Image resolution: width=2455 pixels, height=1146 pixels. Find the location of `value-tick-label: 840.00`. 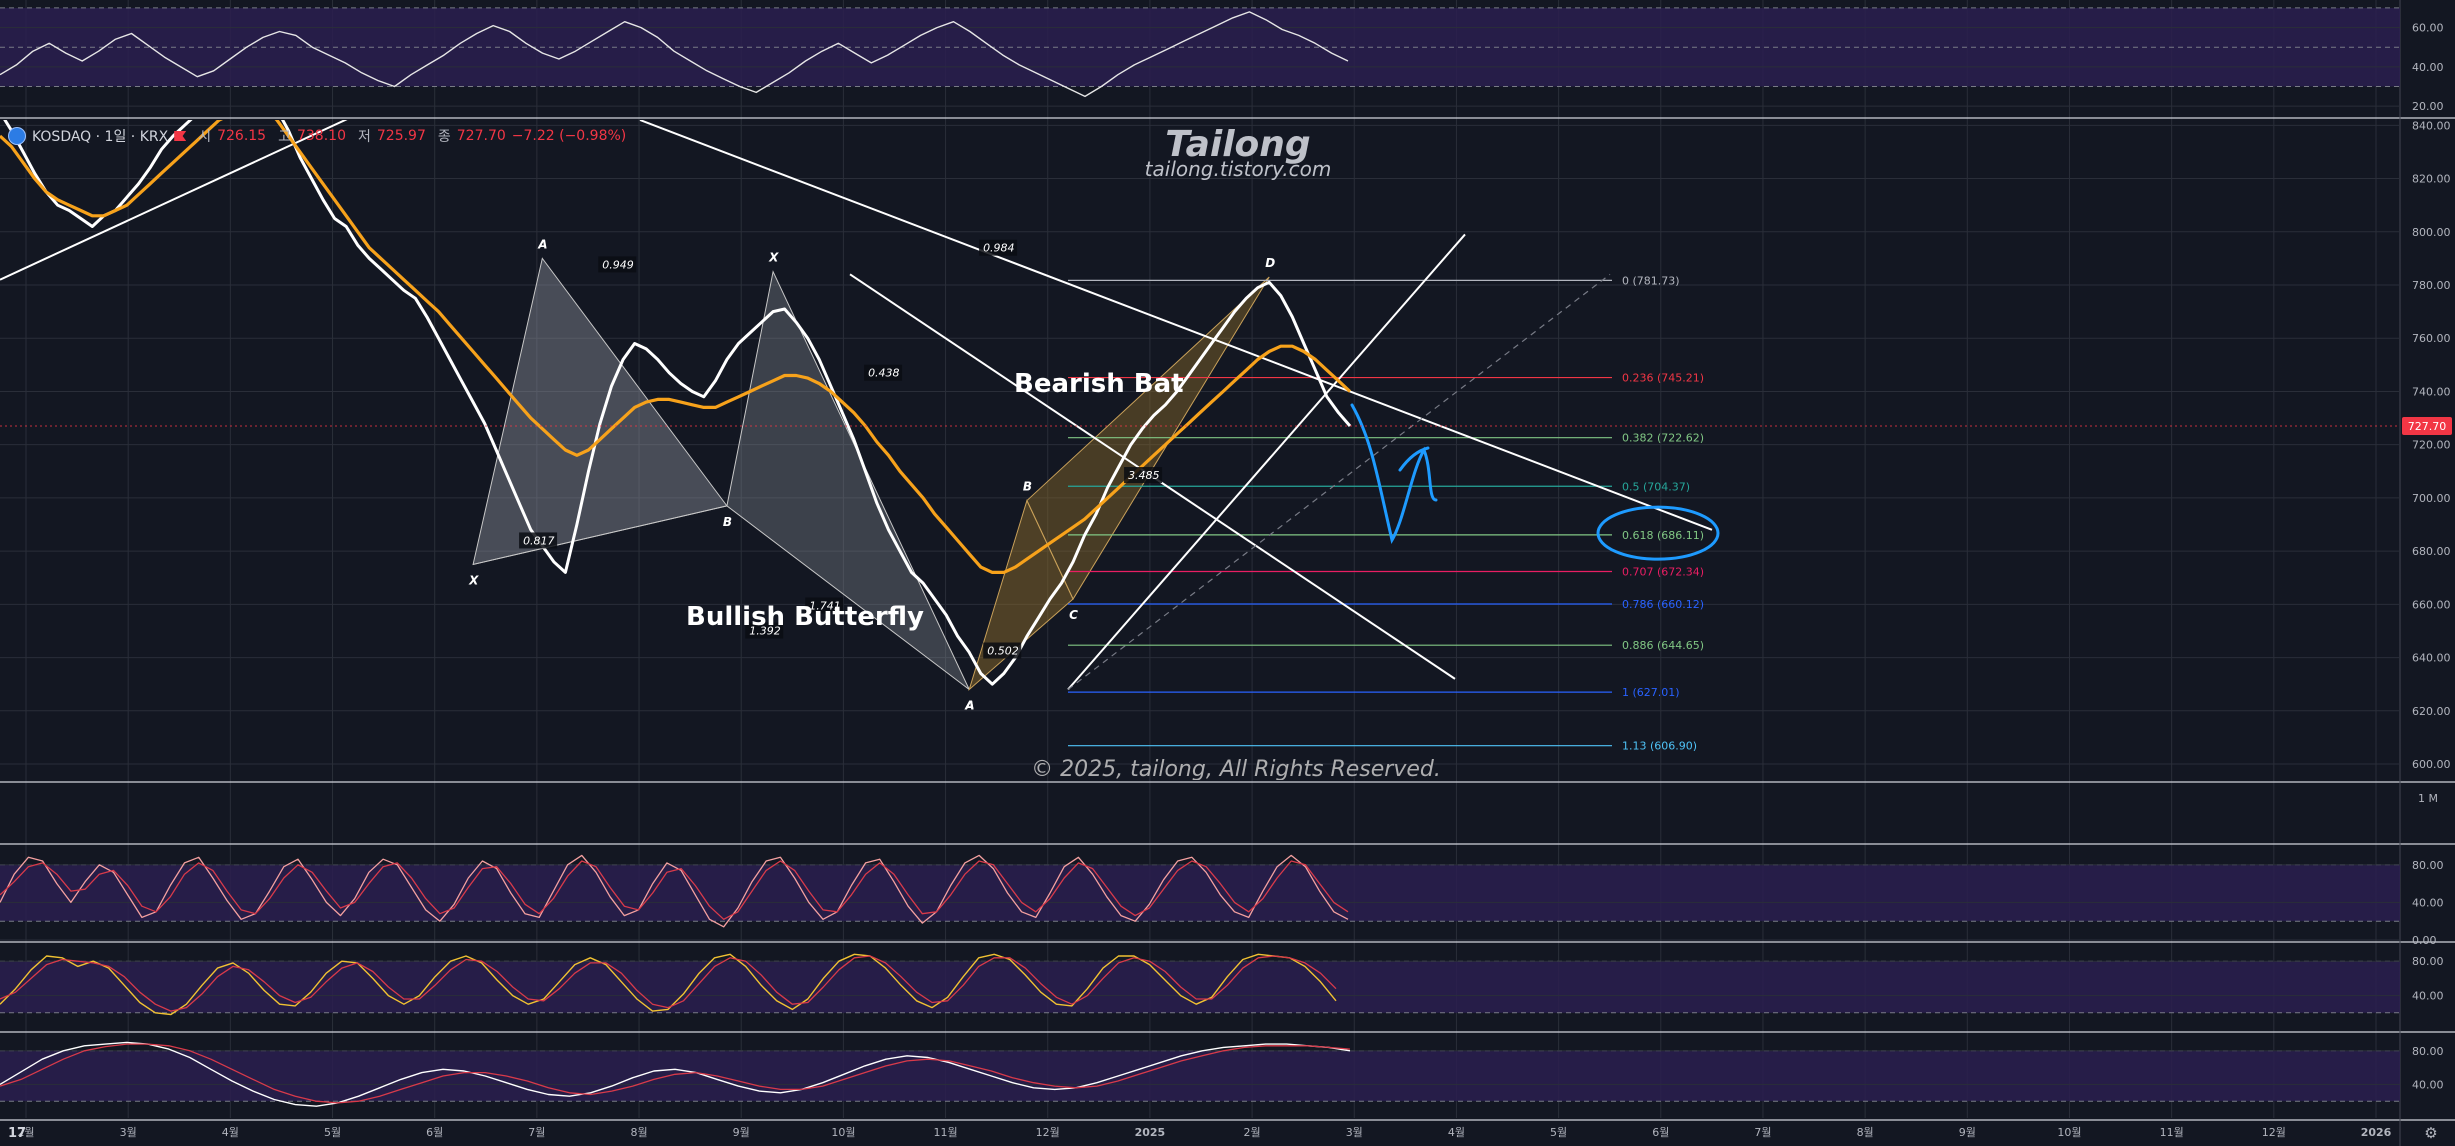

value-tick-label: 840.00 is located at coordinates (2431, 125).